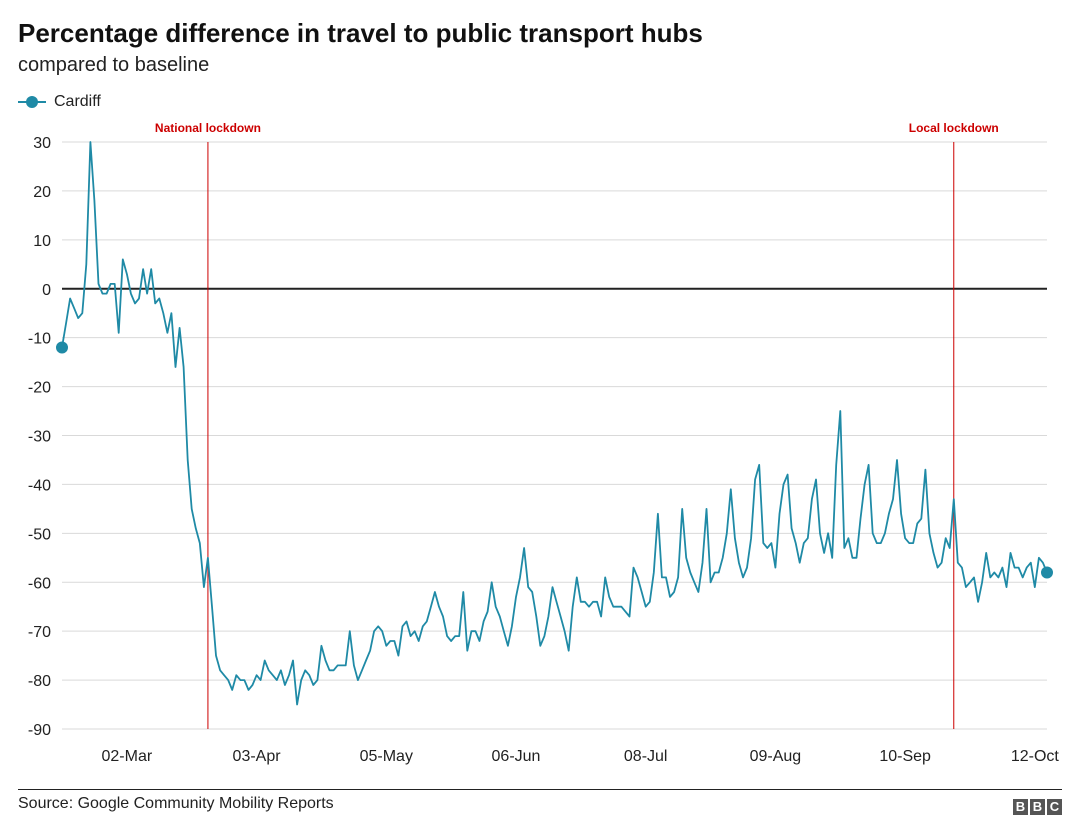  What do you see at coordinates (776, 756) in the screenshot?
I see `x-tick-label: 09-Aug` at bounding box center [776, 756].